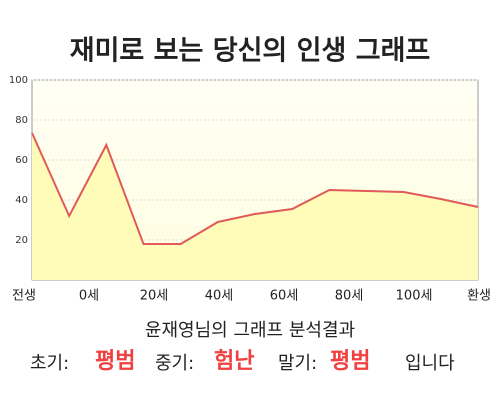  I want to click on x-tick-label: 80세, so click(349, 296).